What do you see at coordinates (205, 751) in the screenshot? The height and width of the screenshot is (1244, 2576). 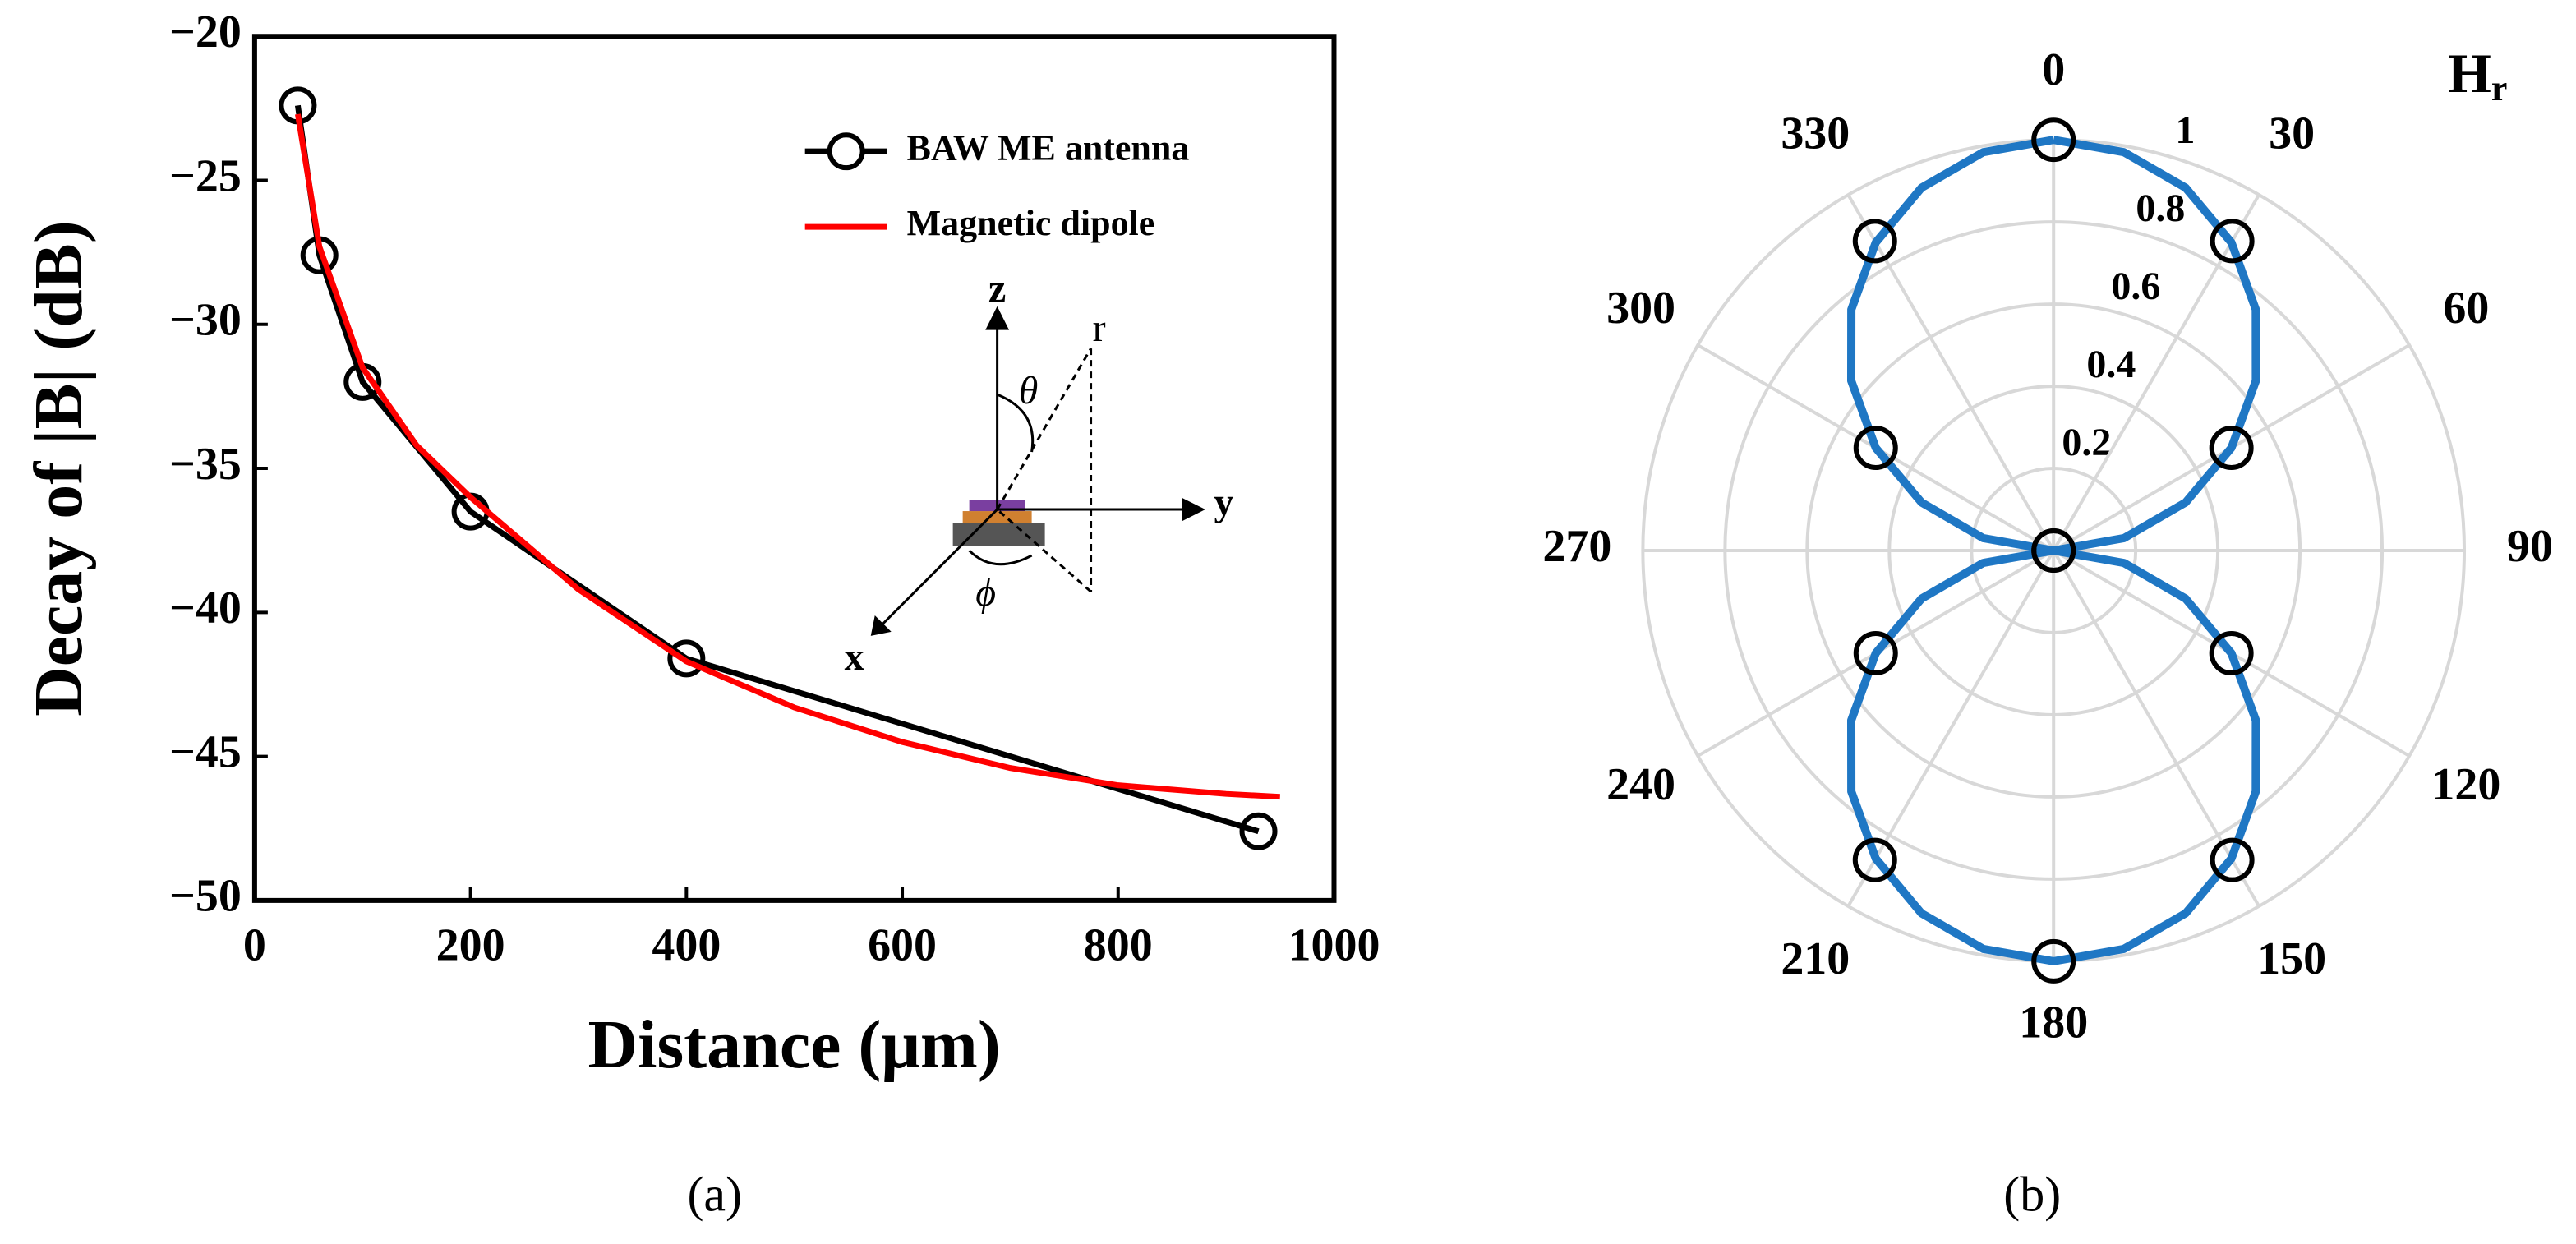 I see `y-tick-label: −45` at bounding box center [205, 751].